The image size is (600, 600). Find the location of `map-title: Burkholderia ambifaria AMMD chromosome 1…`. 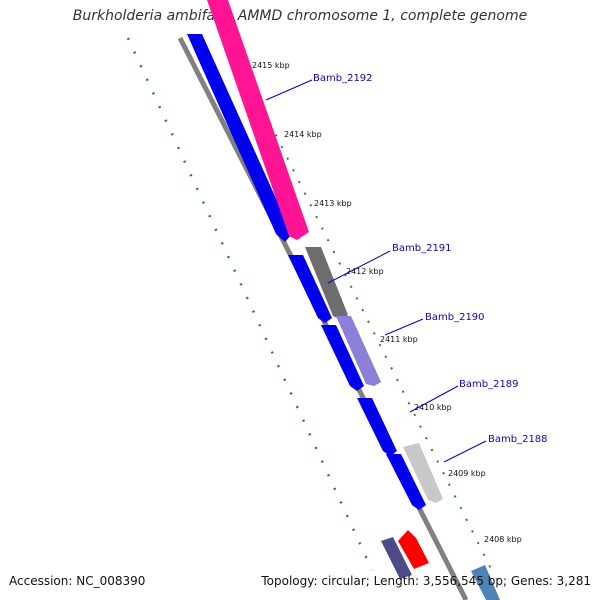

map-title: Burkholderia ambifaria AMMD chromosome 1… is located at coordinates (300, 16).